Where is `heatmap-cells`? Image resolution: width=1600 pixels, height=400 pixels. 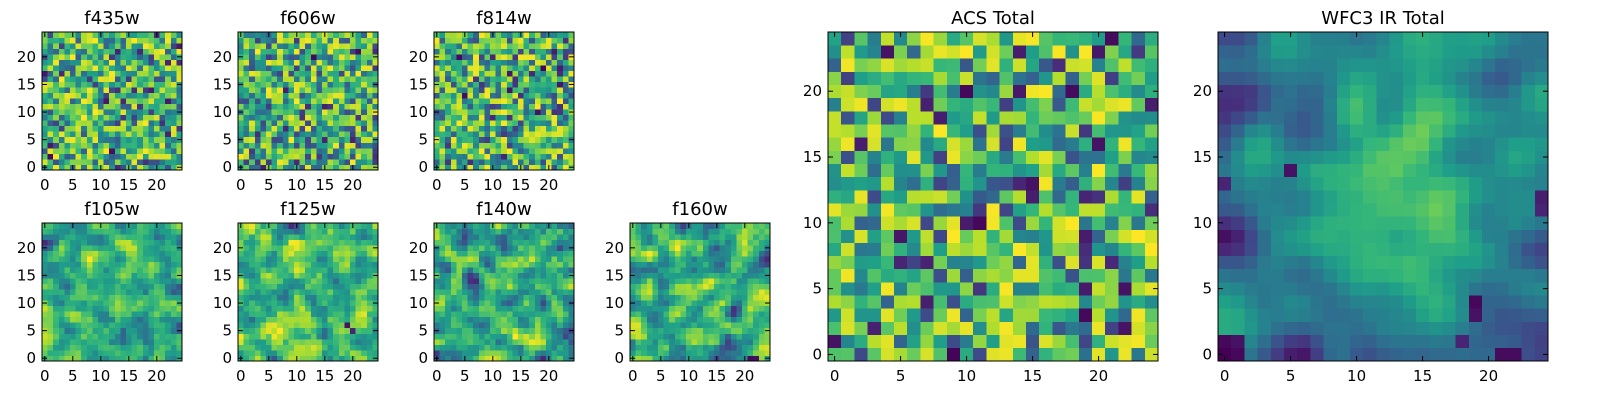 heatmap-cells is located at coordinates (308, 101).